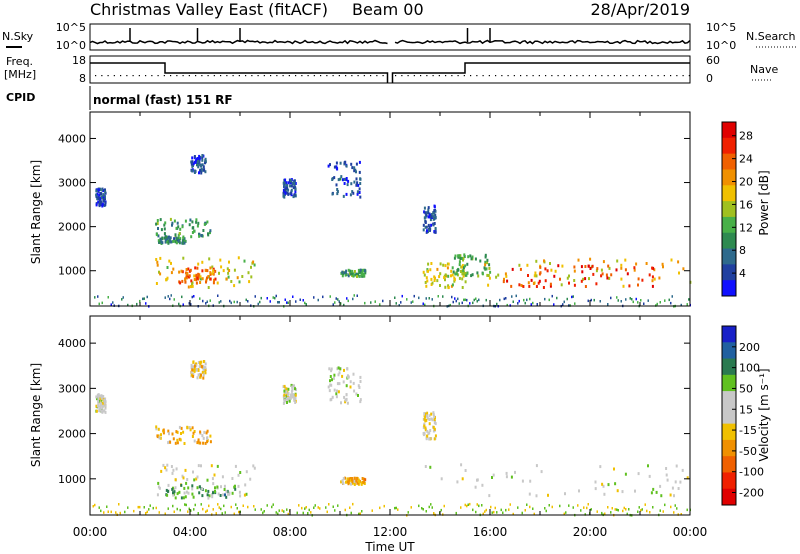 Image resolution: width=800 pixels, height=554 pixels. I want to click on power-ylabel: Slant Range [km], so click(36, 212).